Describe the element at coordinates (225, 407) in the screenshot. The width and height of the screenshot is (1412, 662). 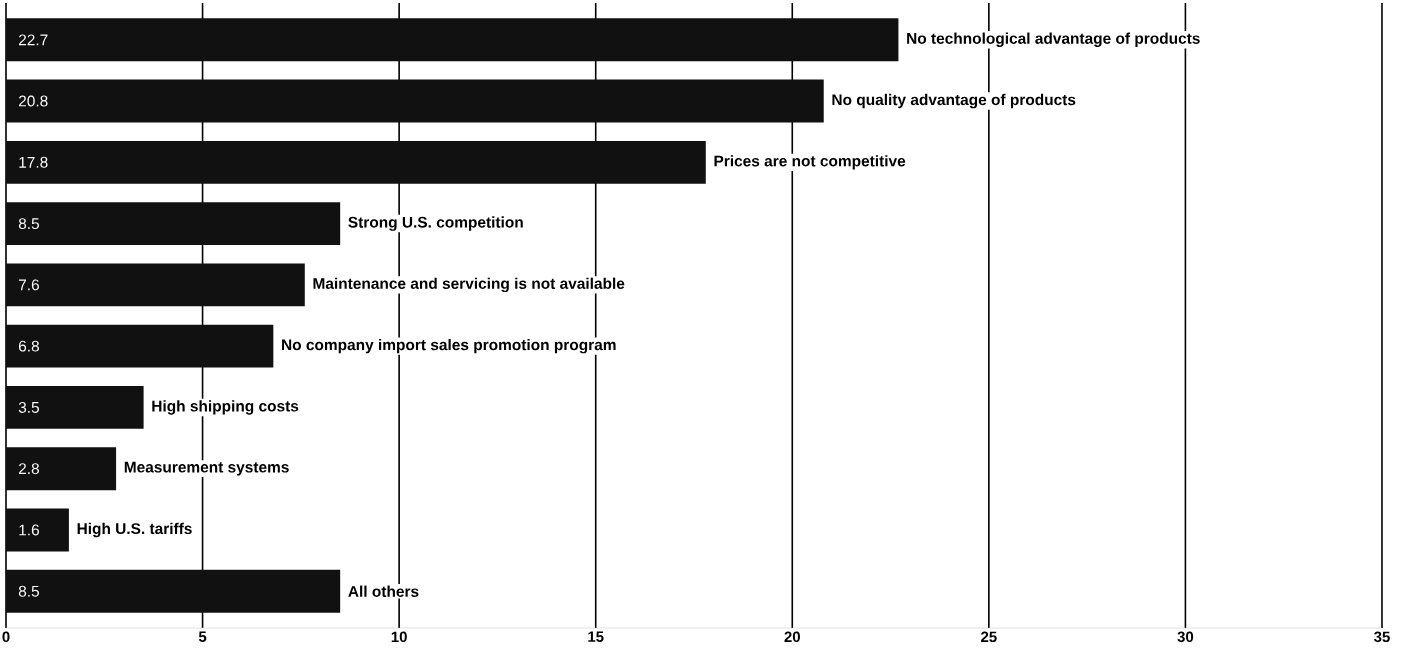
I see `y-tick-label: High shipping costs` at that location.